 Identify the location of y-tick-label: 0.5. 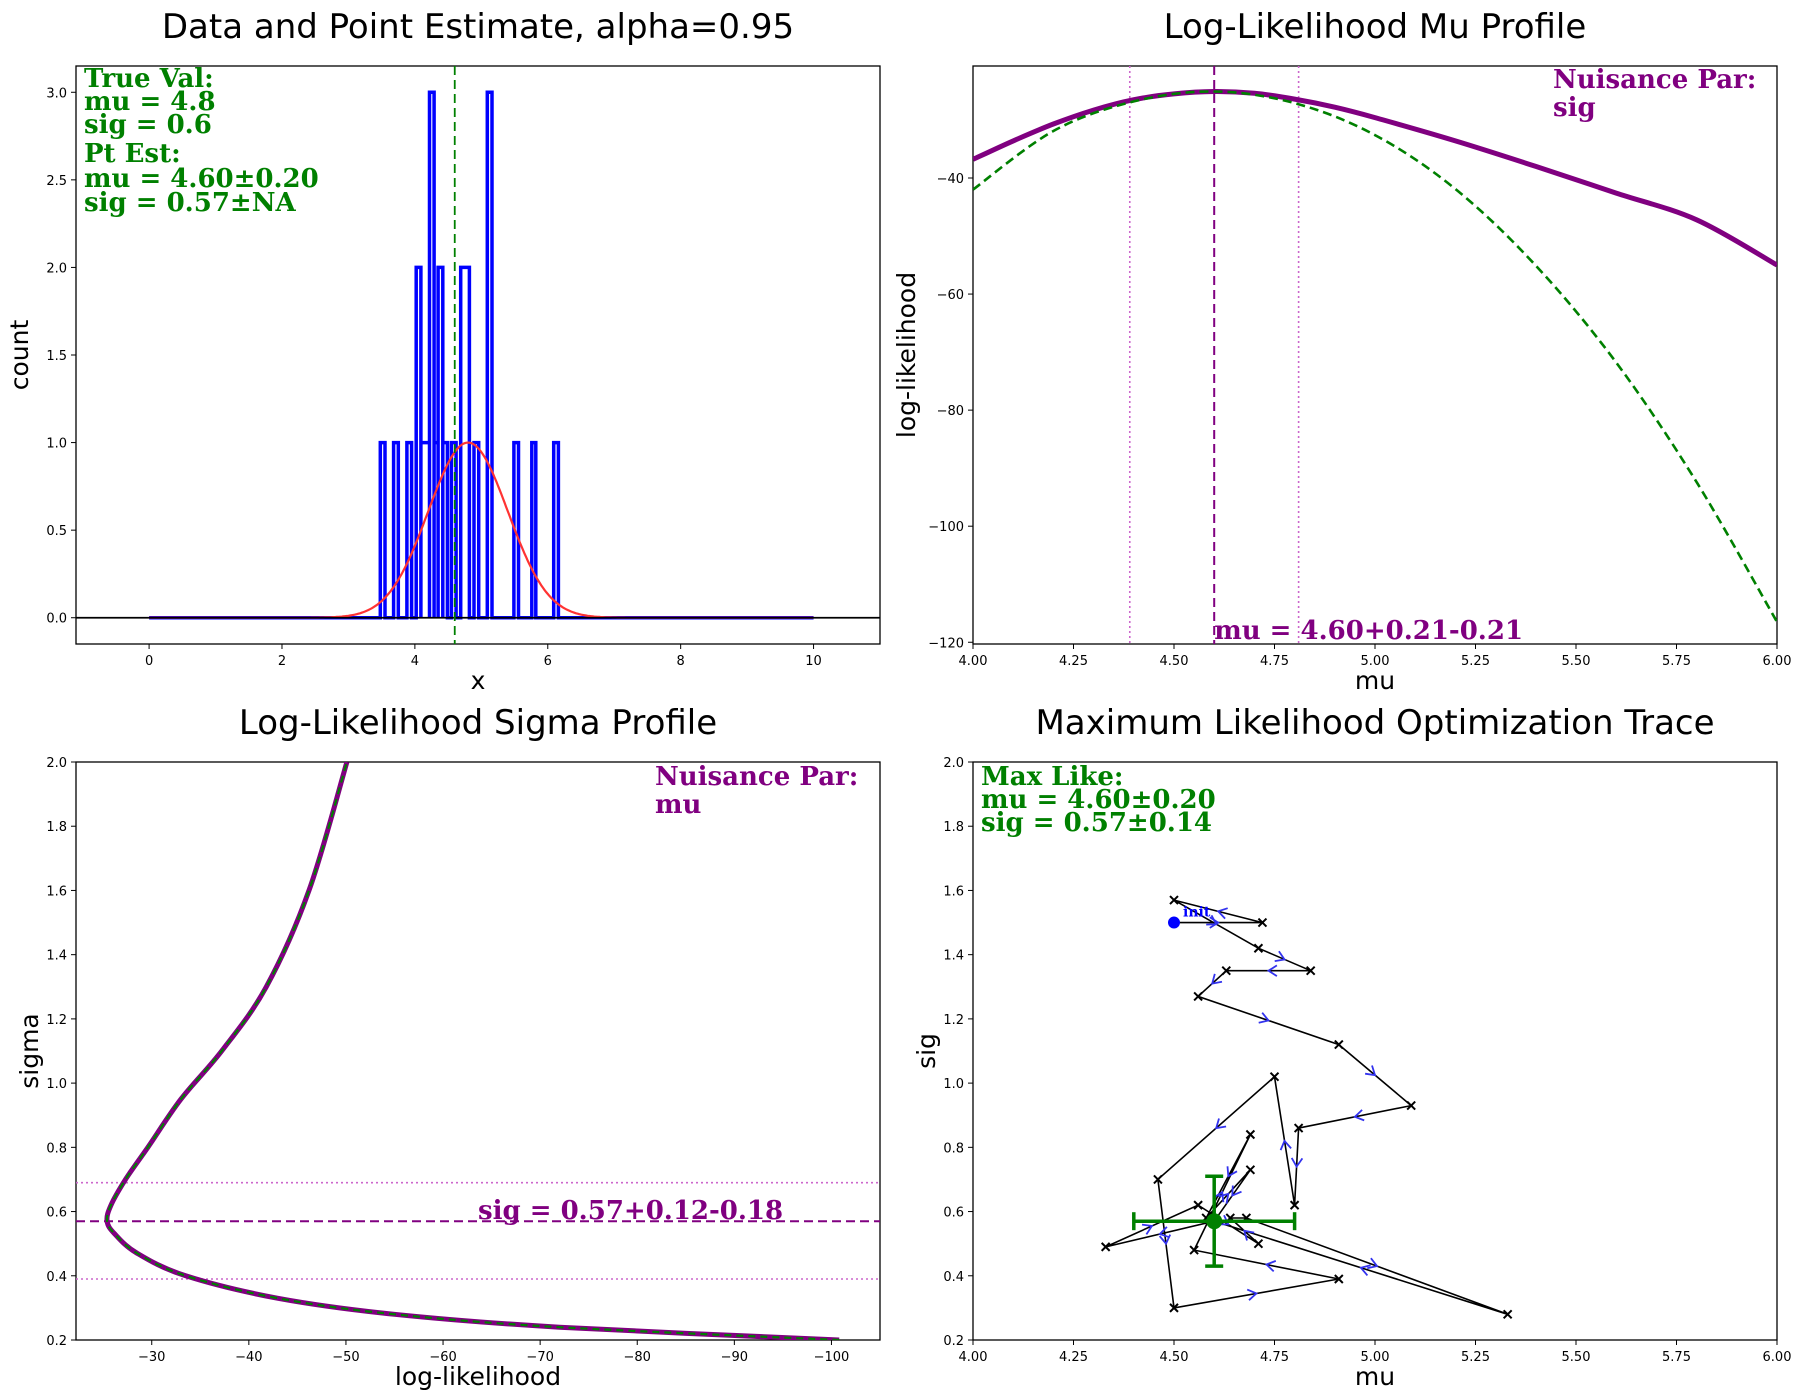
(56, 531).